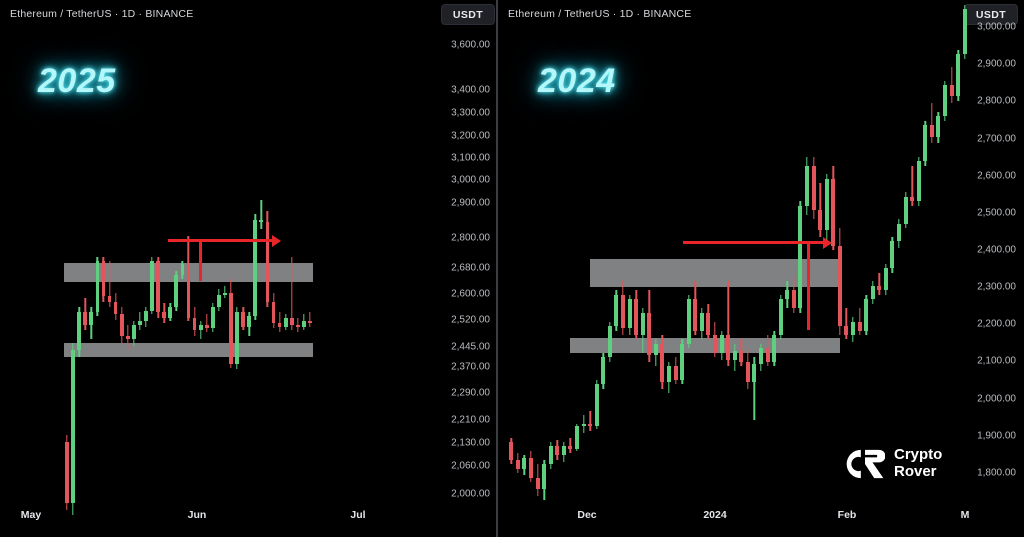 This screenshot has height=537, width=1024. What do you see at coordinates (77, 81) in the screenshot?
I see `year-label-2025: 2025` at bounding box center [77, 81].